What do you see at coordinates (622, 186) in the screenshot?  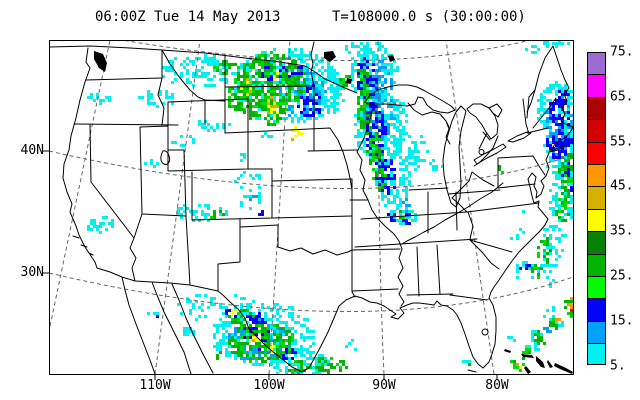 I see `colorbar-label: 45.` at bounding box center [622, 186].